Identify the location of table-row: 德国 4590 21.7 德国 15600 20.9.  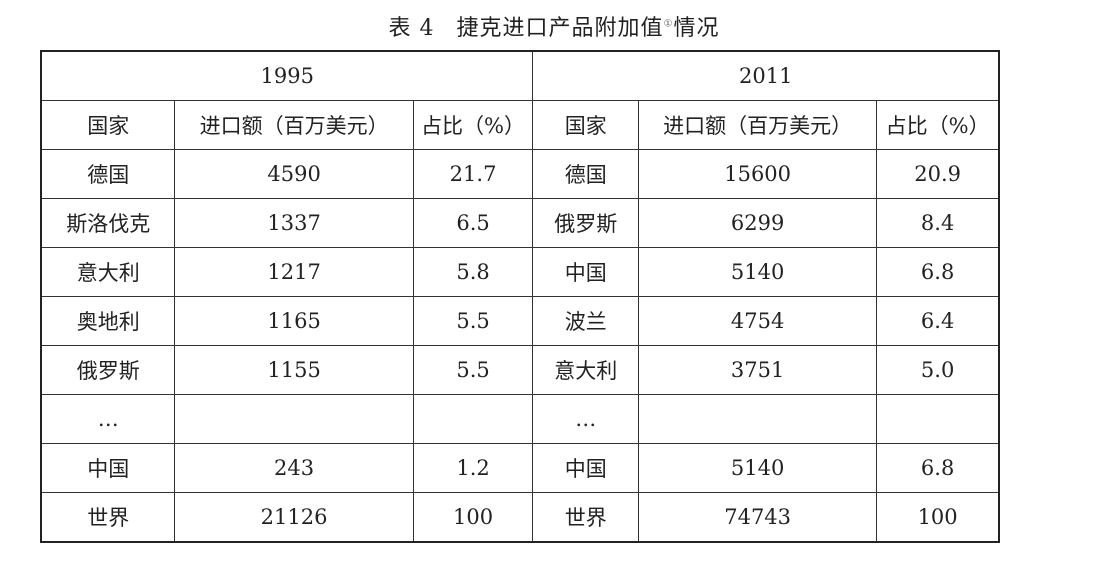
(520, 174).